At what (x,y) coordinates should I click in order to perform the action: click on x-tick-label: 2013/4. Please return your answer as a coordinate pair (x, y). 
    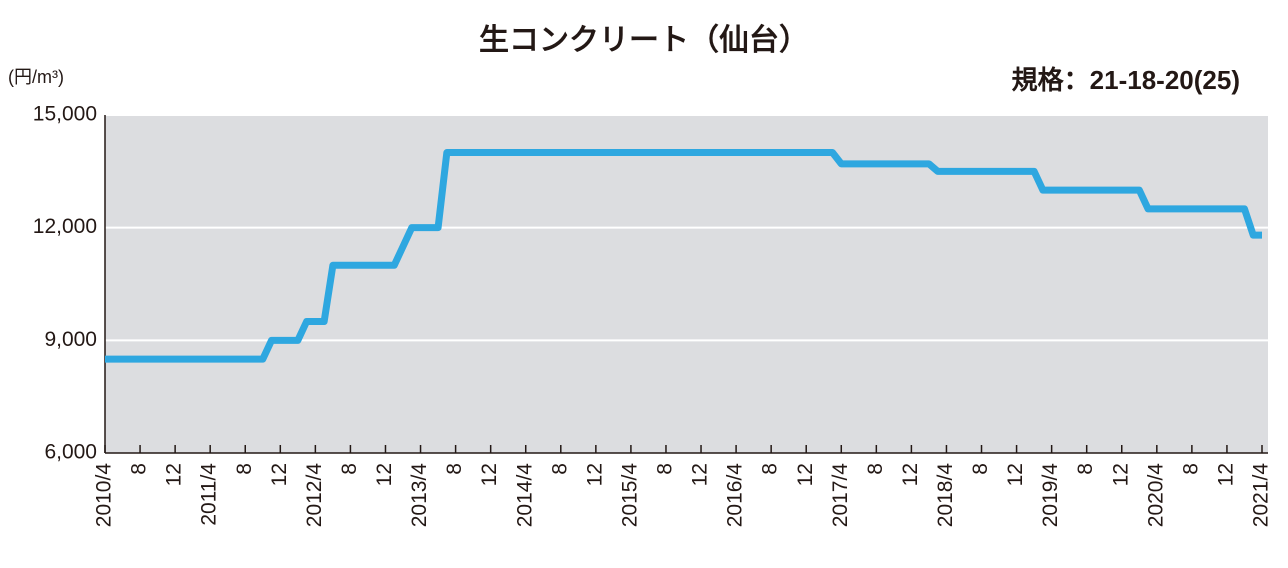
    Looking at the image, I should click on (419, 495).